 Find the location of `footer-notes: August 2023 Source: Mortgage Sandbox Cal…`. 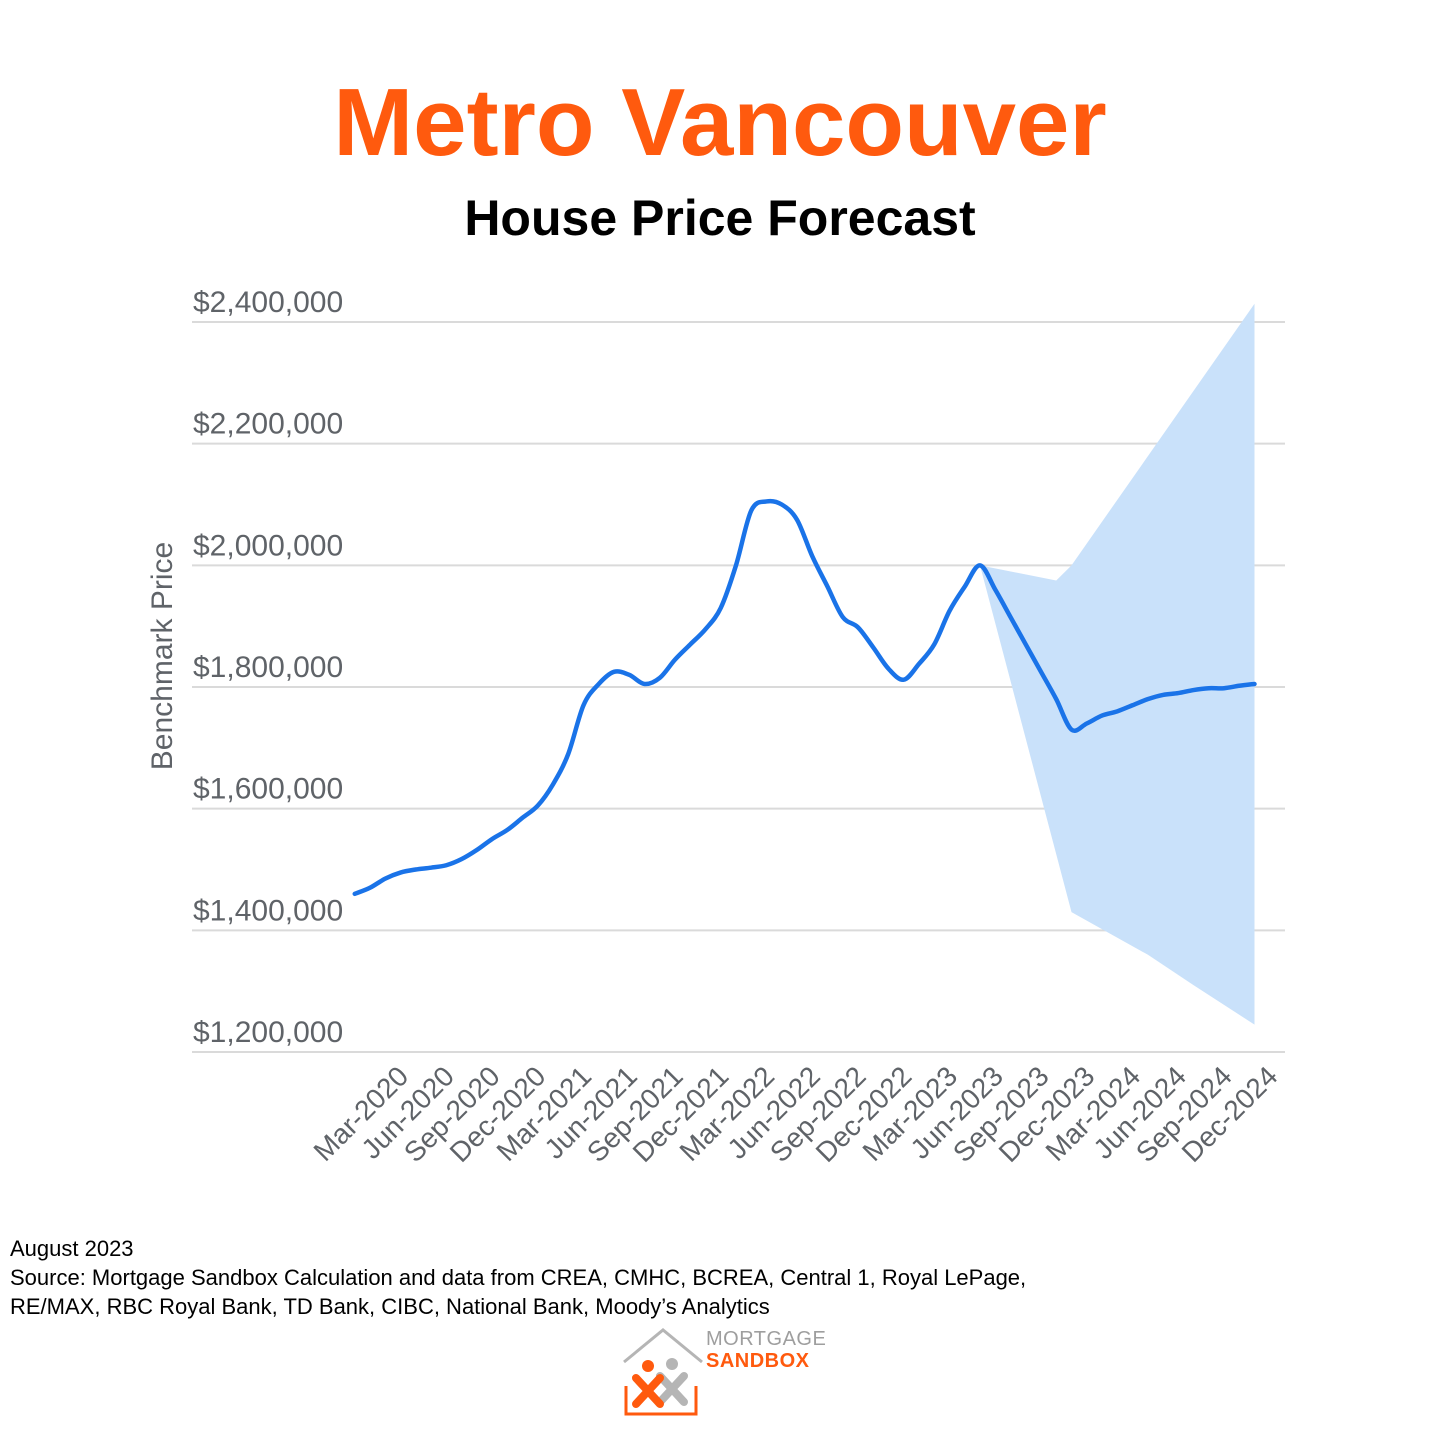

footer-notes: August 2023 Source: Mortgage Sandbox Cal… is located at coordinates (518, 1277).